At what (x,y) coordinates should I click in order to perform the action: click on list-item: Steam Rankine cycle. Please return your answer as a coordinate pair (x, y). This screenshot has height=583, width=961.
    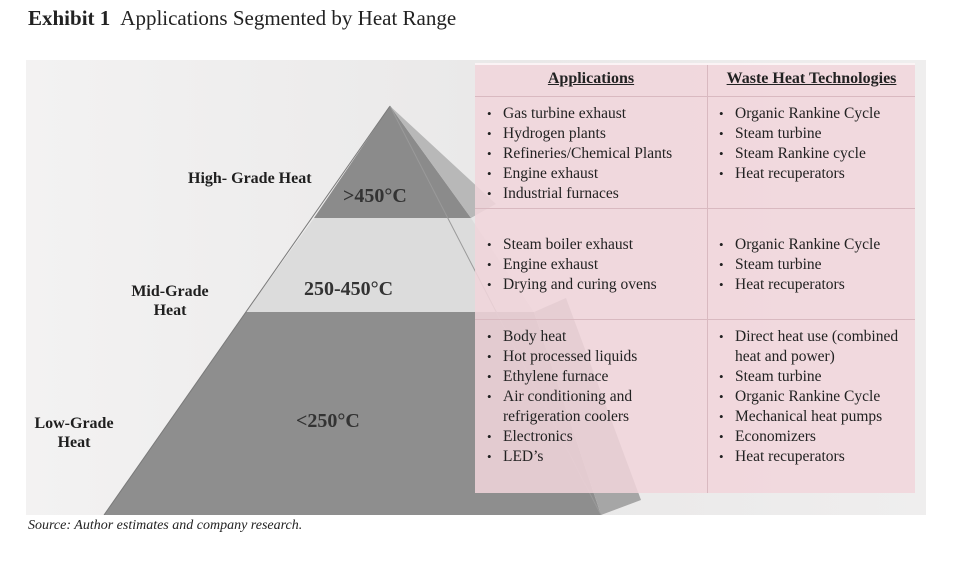
    Looking at the image, I should click on (813, 154).